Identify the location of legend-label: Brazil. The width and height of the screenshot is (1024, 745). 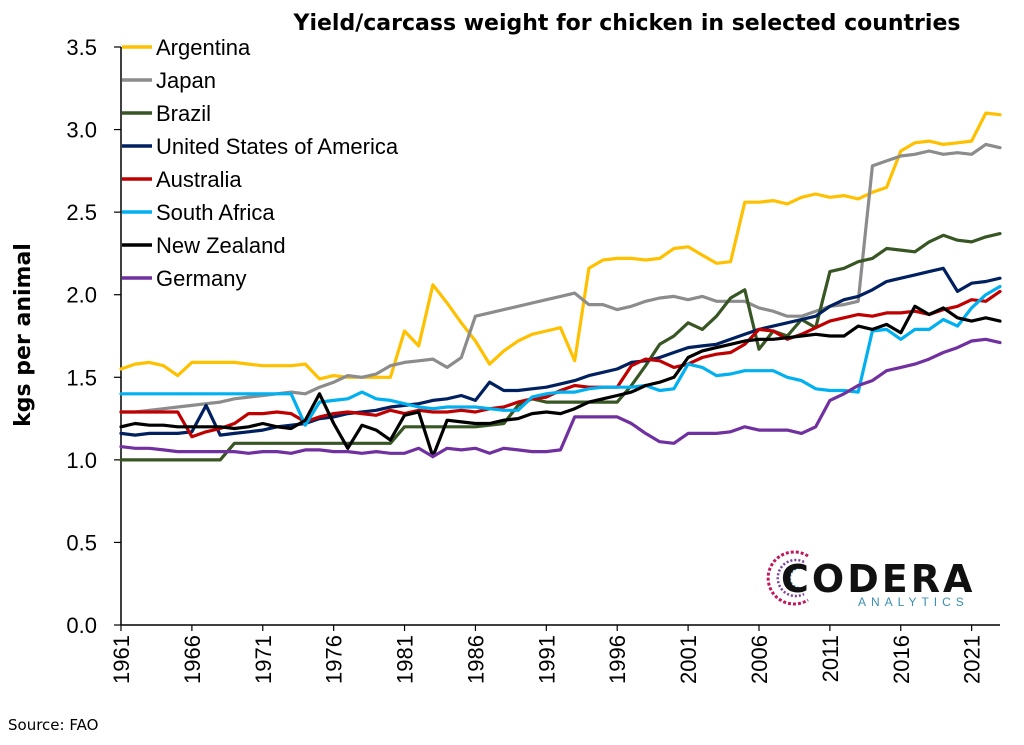
(183, 113).